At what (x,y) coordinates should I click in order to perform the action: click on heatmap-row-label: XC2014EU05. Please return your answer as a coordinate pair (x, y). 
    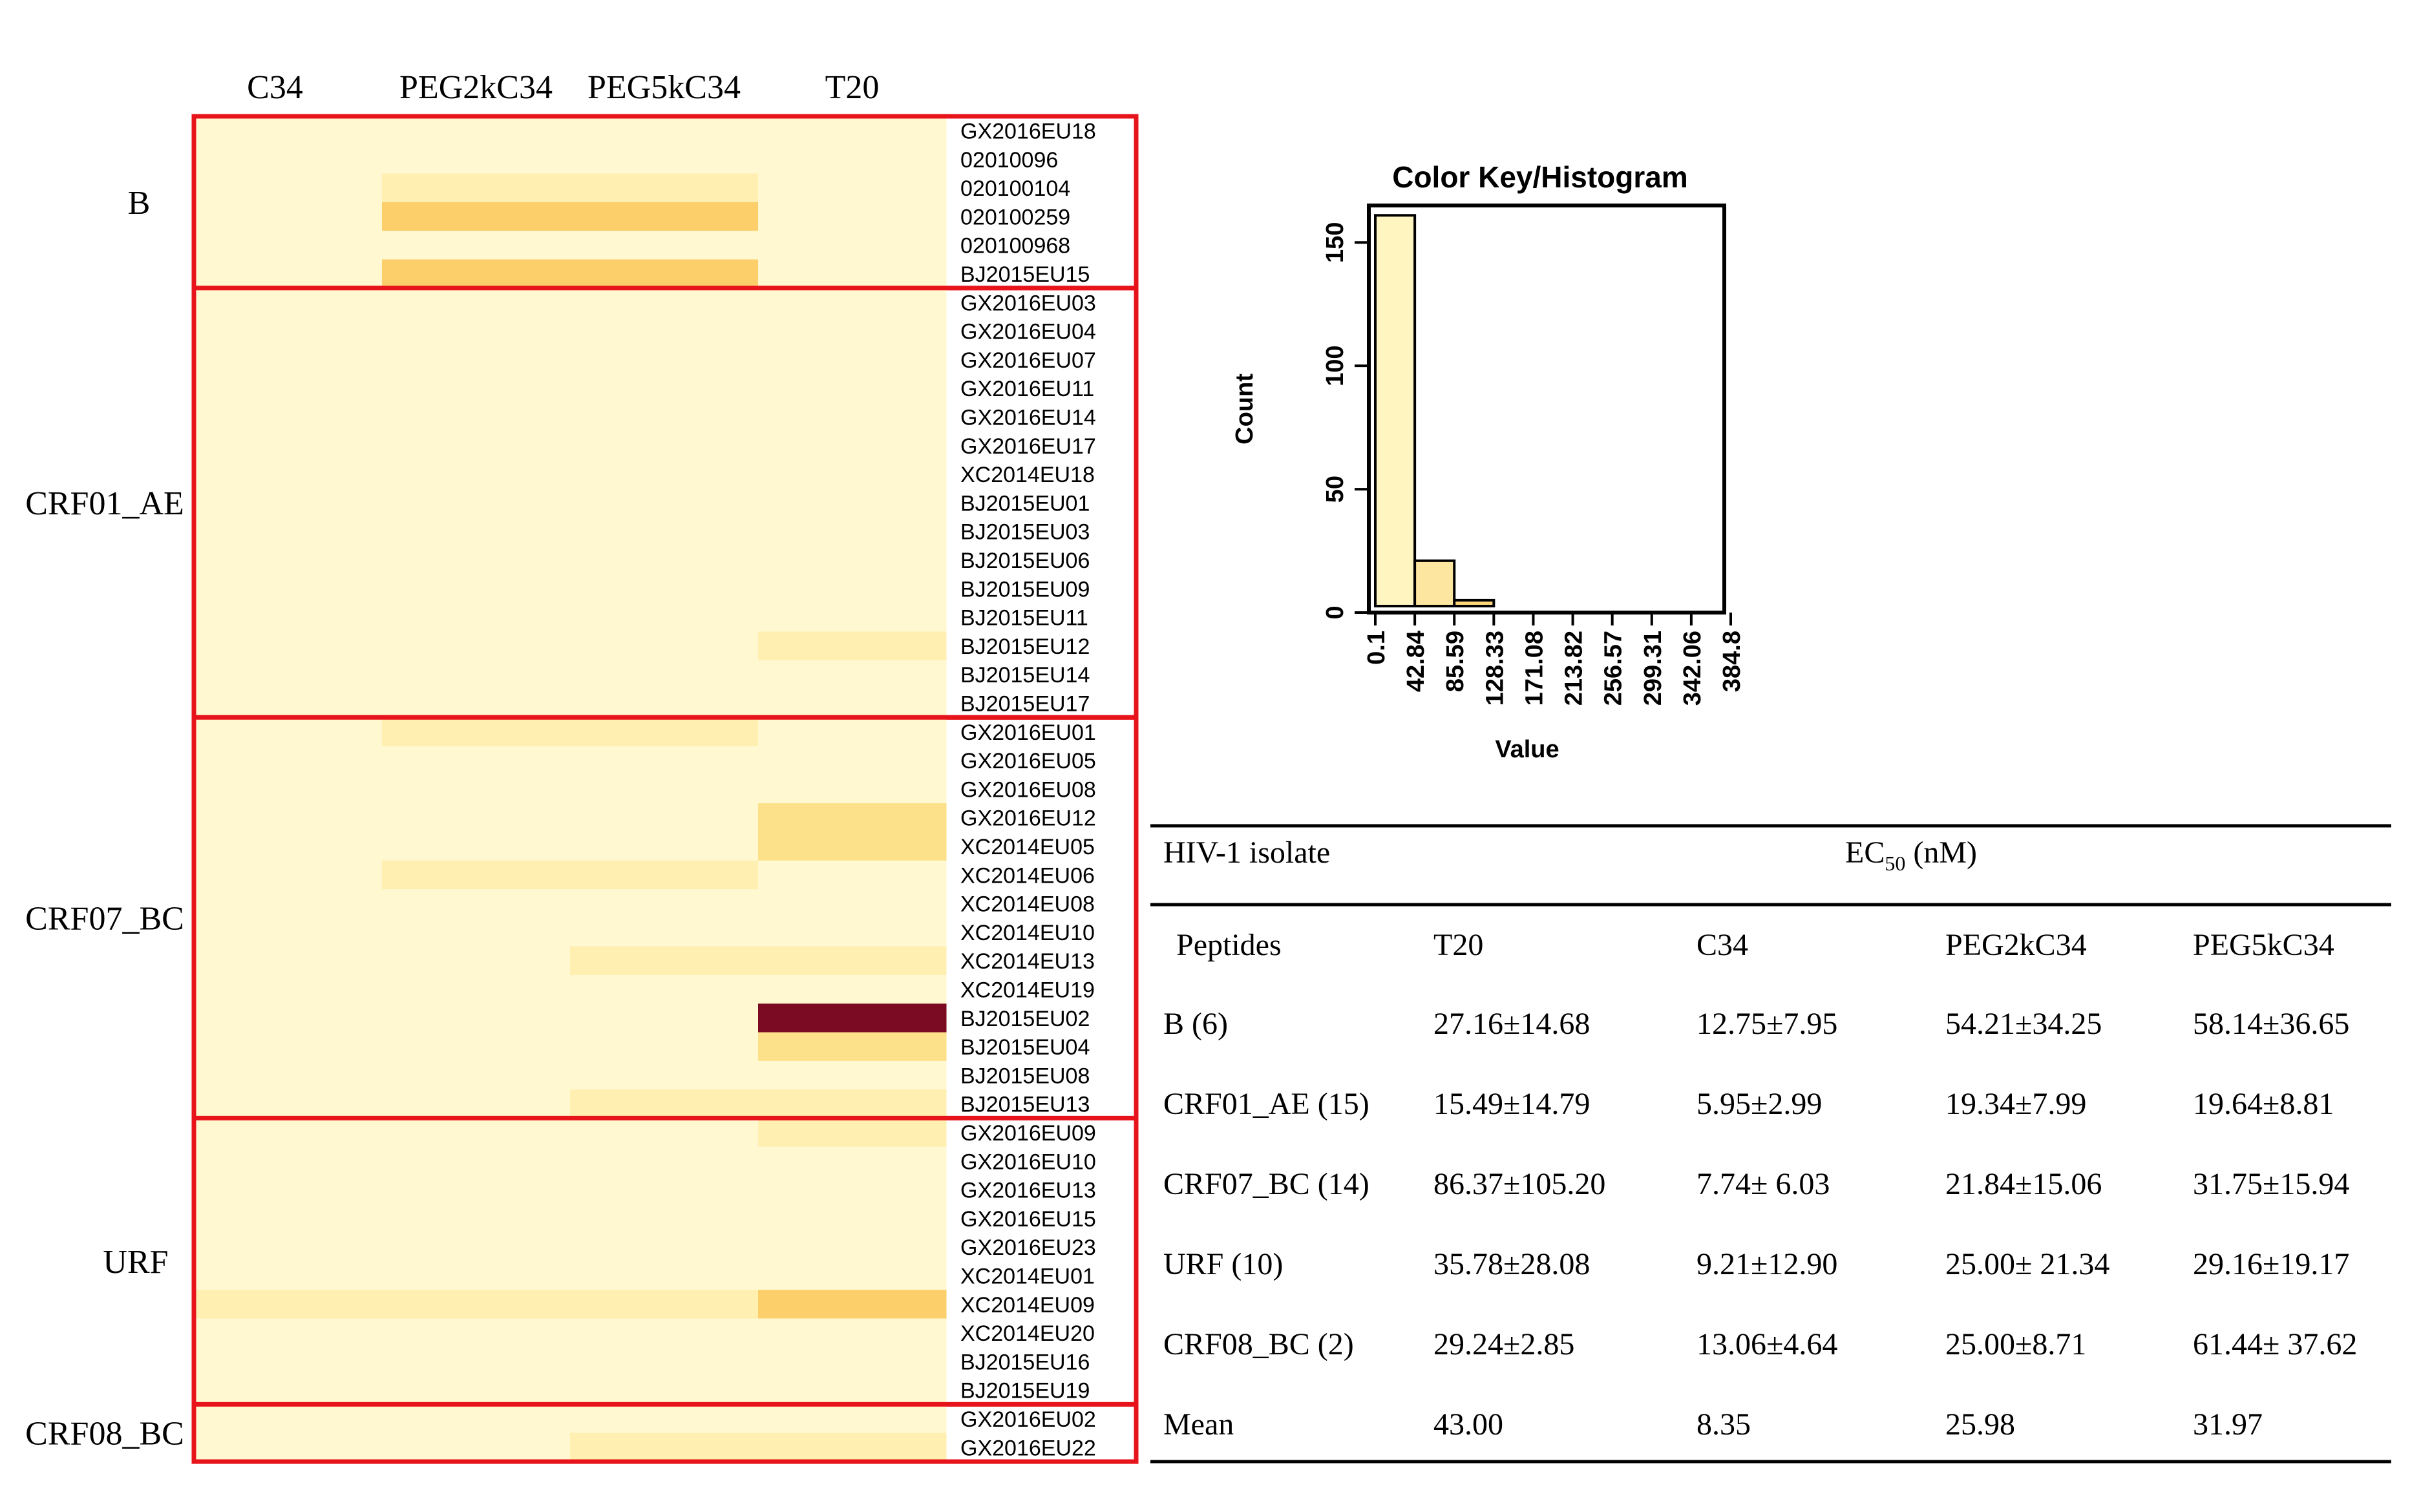
    Looking at the image, I should click on (1027, 847).